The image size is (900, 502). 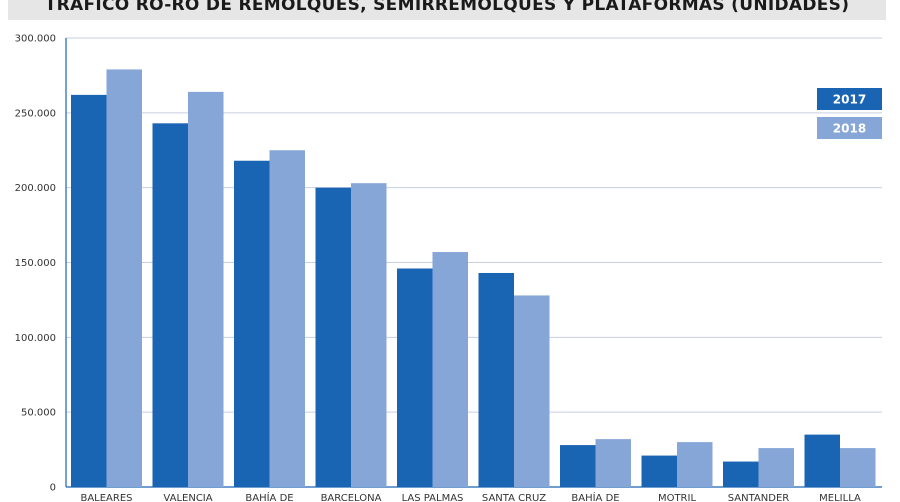 What do you see at coordinates (351, 497) in the screenshot?
I see `x-category-label: BARCELONA` at bounding box center [351, 497].